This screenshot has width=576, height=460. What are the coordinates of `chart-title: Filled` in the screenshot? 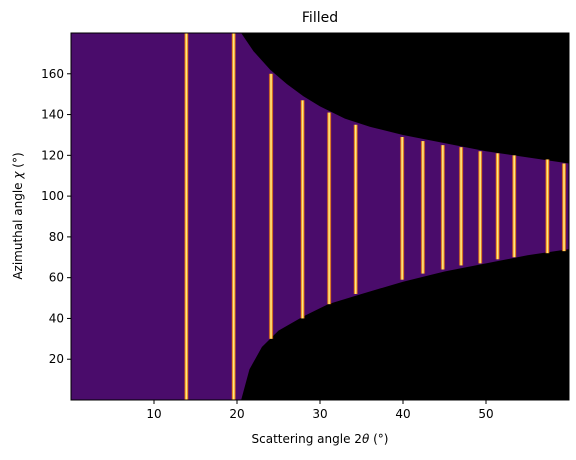 It's located at (320, 18).